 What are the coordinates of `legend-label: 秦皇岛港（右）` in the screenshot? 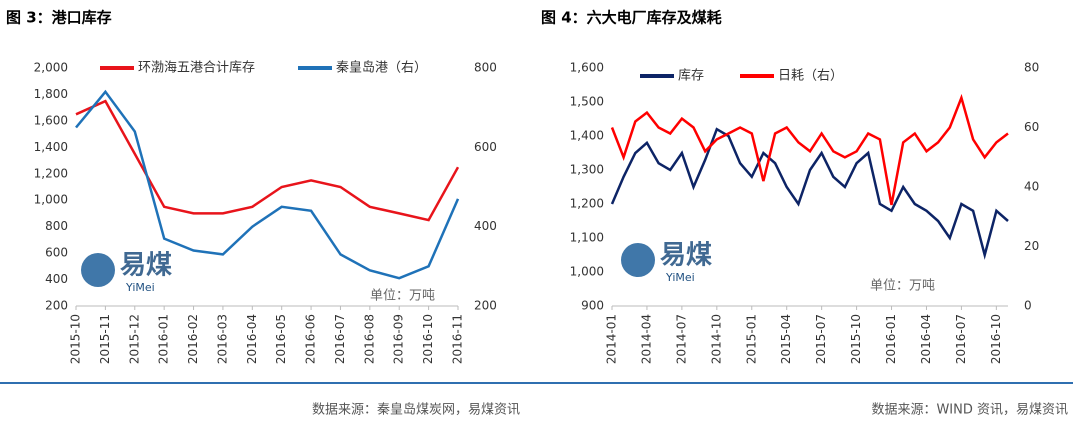 It's located at (381, 68).